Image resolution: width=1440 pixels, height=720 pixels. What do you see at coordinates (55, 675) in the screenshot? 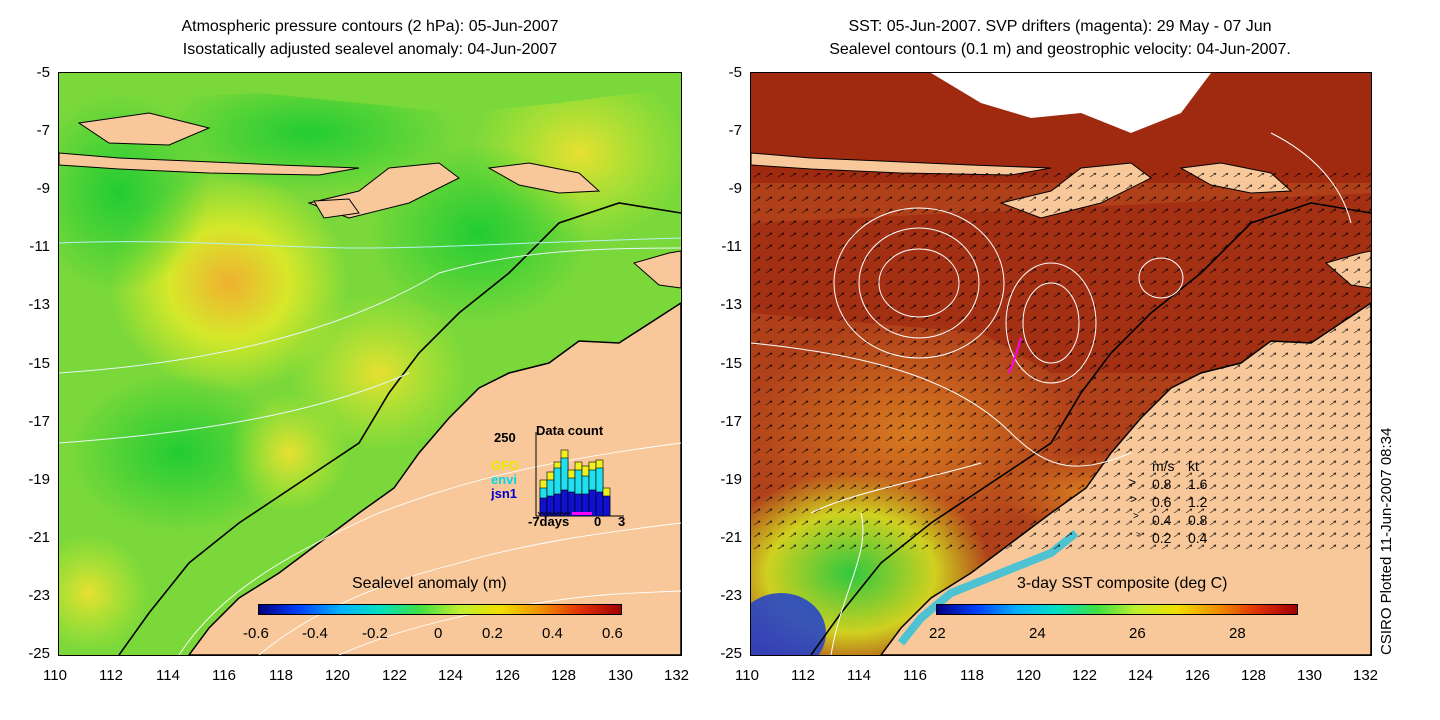
I see `left-x-tick: 110` at bounding box center [55, 675].